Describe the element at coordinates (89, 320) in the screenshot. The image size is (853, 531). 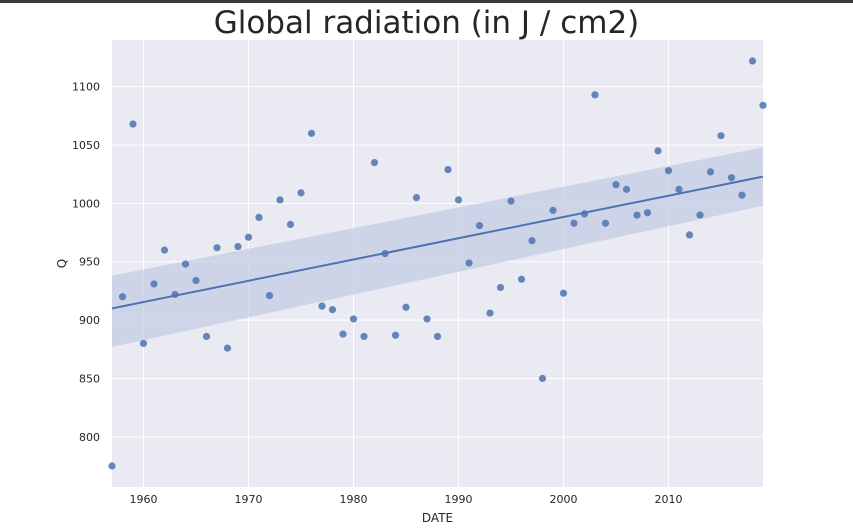
I see `y-tick-label: 900` at that location.